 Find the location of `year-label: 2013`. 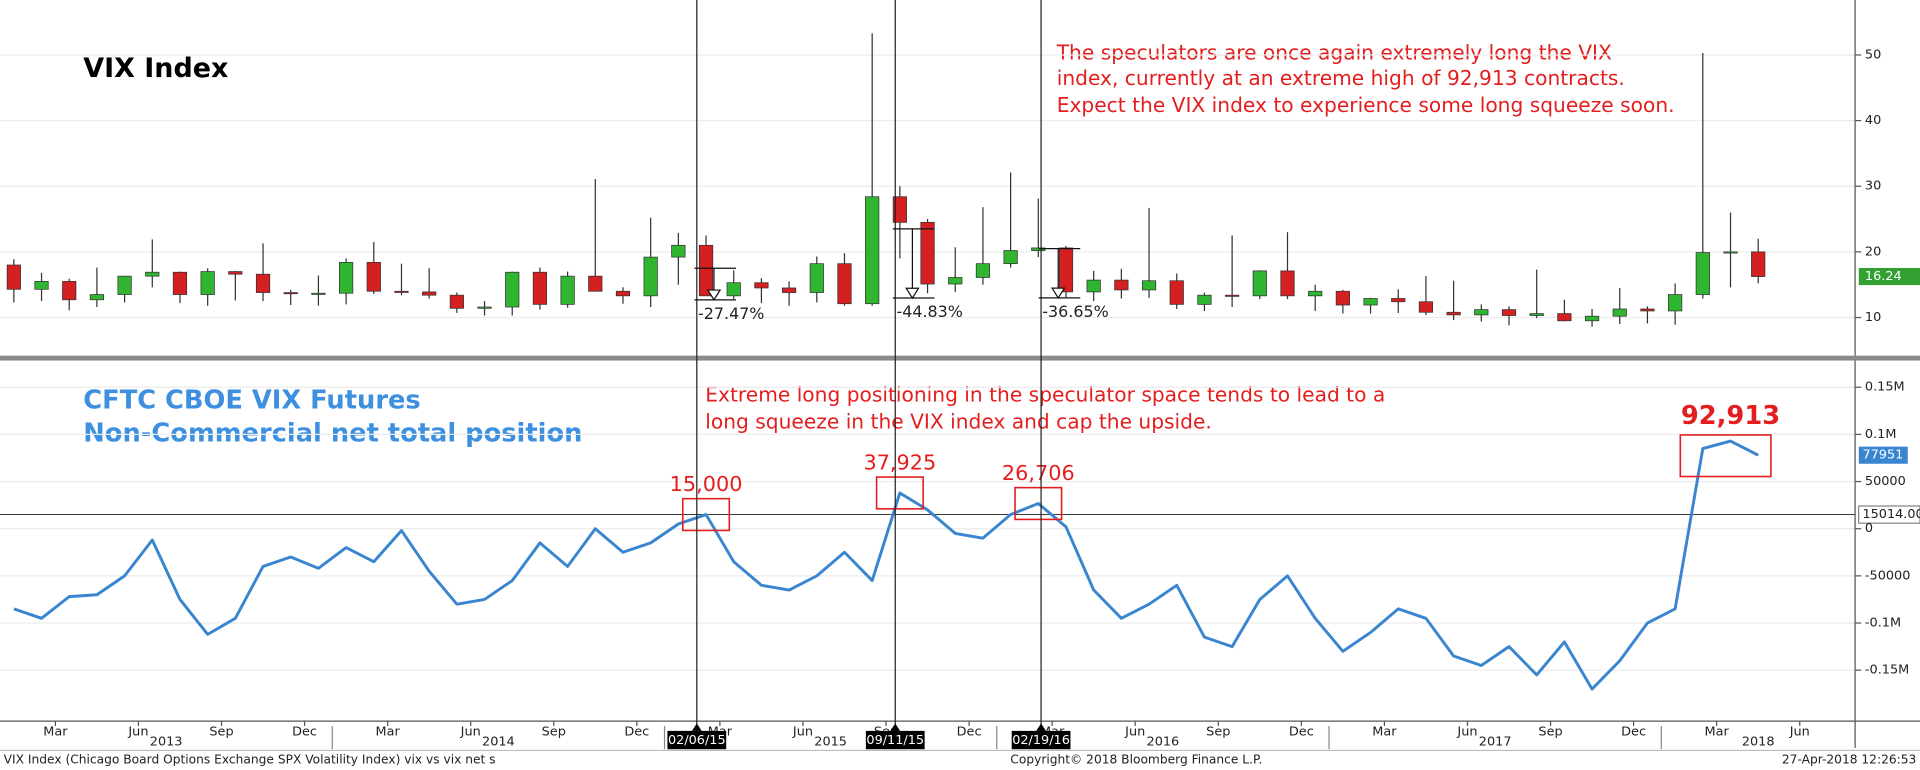

year-label: 2013 is located at coordinates (166, 741).